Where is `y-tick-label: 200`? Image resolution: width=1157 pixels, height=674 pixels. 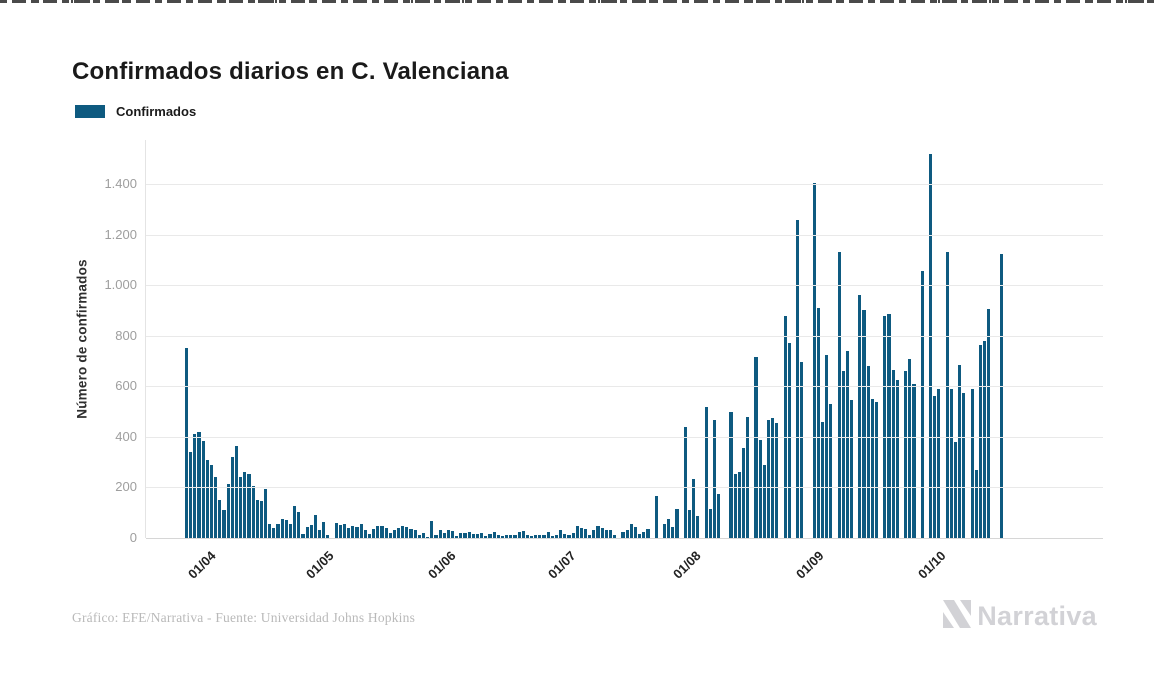 y-tick-label: 200 is located at coordinates (126, 487).